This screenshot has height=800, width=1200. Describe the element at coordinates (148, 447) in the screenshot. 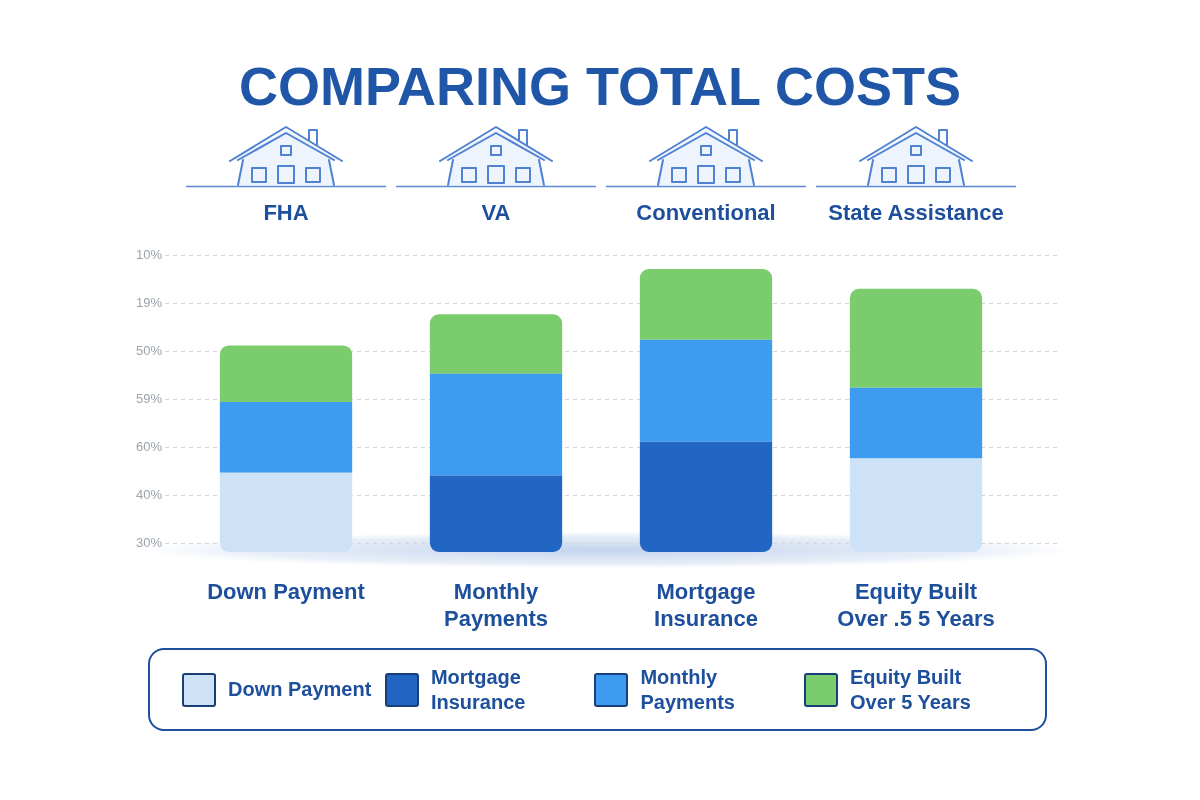

I see `text: 60%` at that location.